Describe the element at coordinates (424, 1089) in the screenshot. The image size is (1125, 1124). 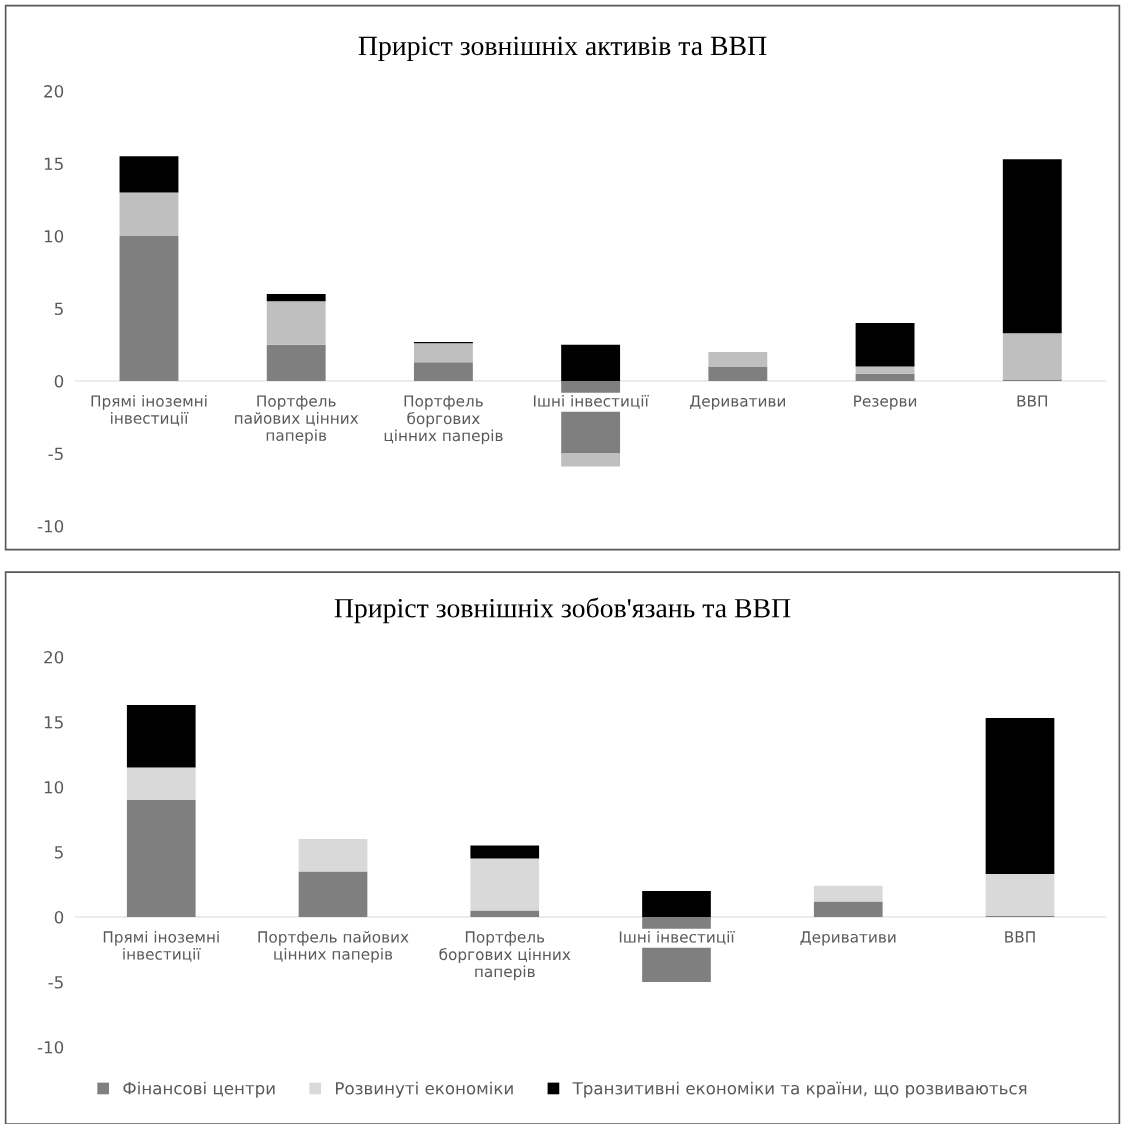
I see `legend-label: Розвинуті економіки` at that location.